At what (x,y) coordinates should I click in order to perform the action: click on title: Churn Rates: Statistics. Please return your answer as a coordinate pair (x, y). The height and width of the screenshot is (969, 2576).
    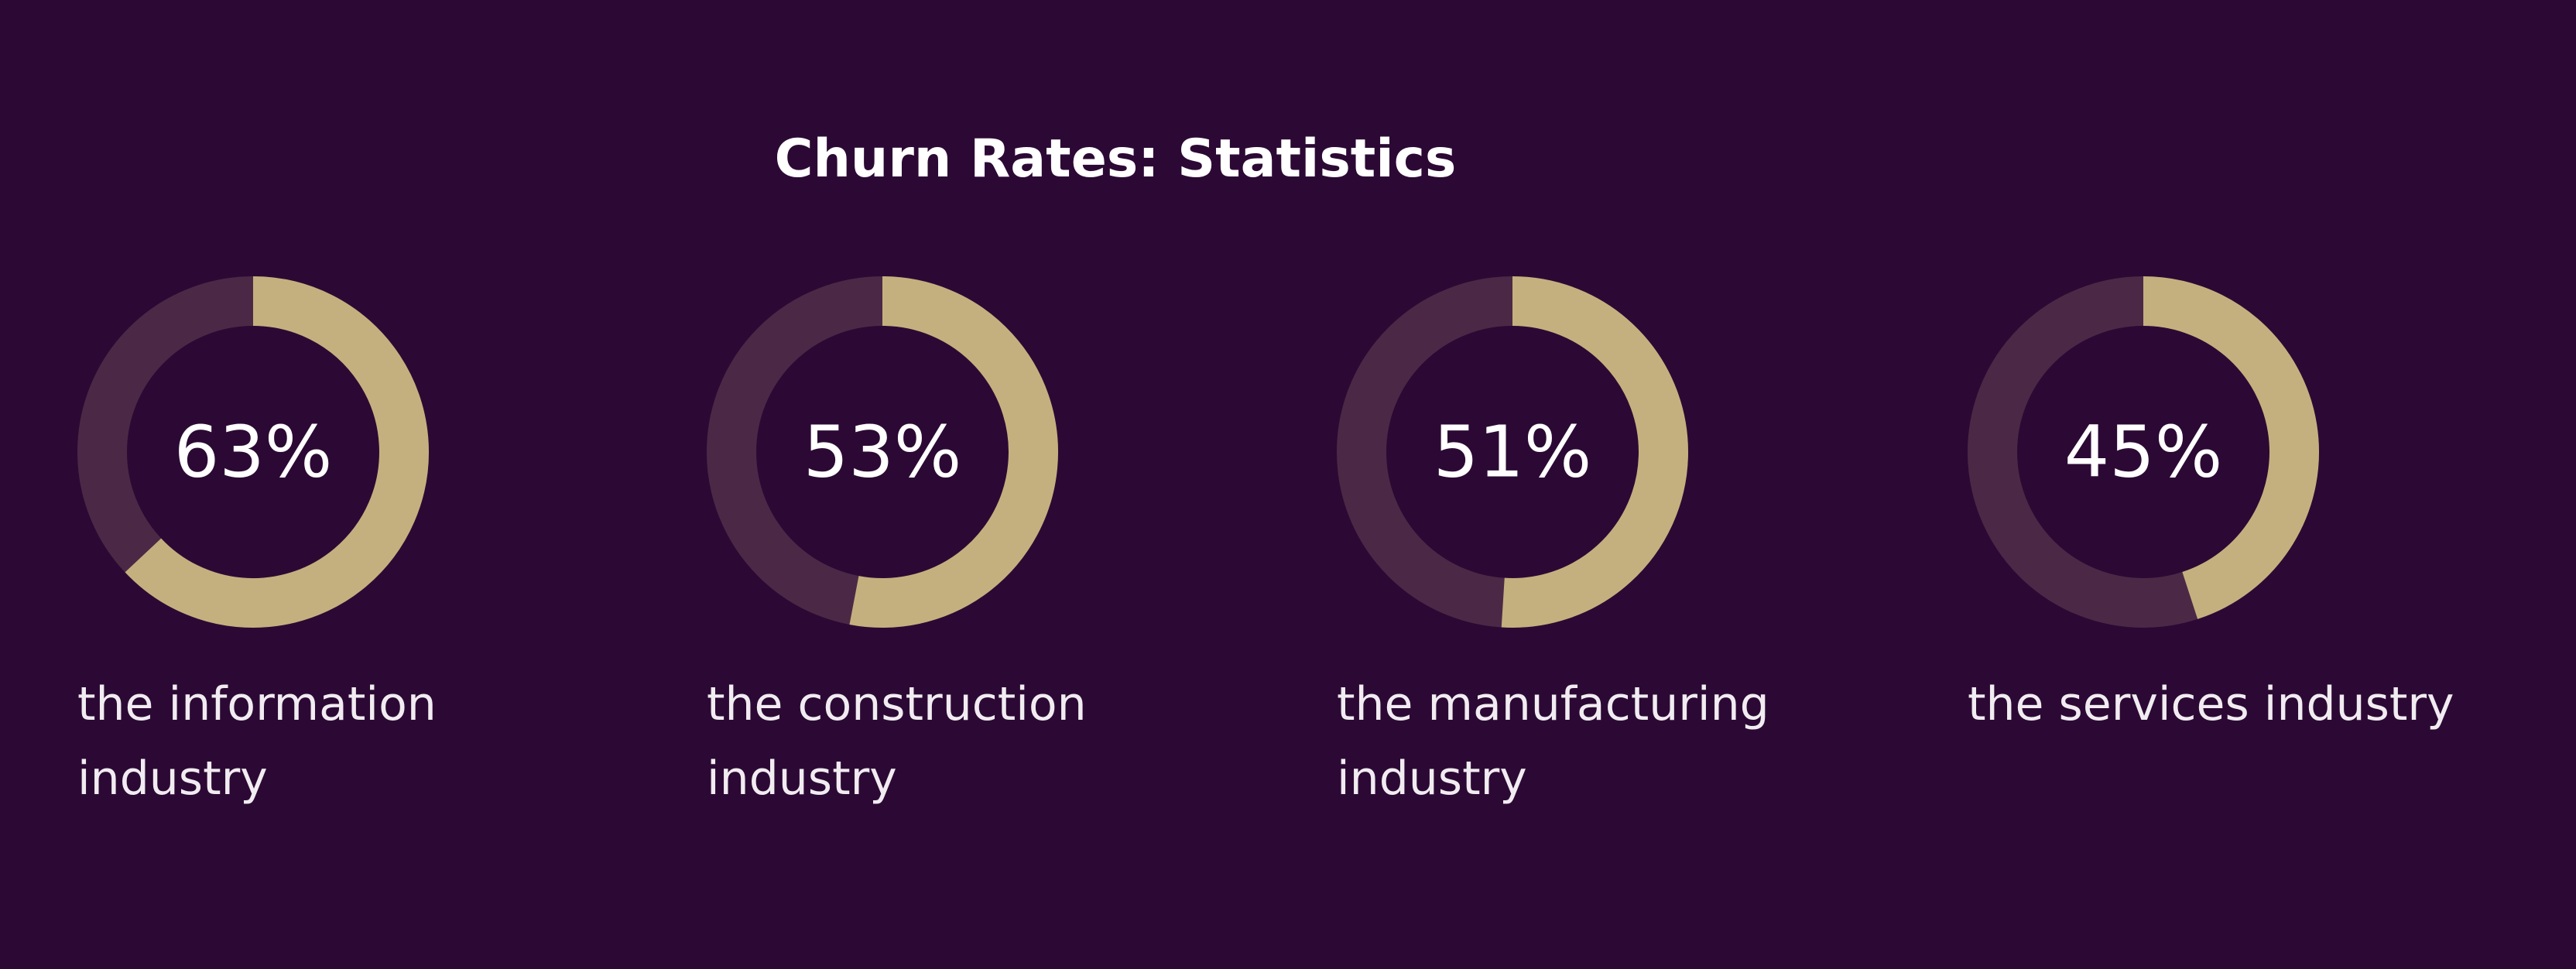
    Looking at the image, I should click on (1116, 159).